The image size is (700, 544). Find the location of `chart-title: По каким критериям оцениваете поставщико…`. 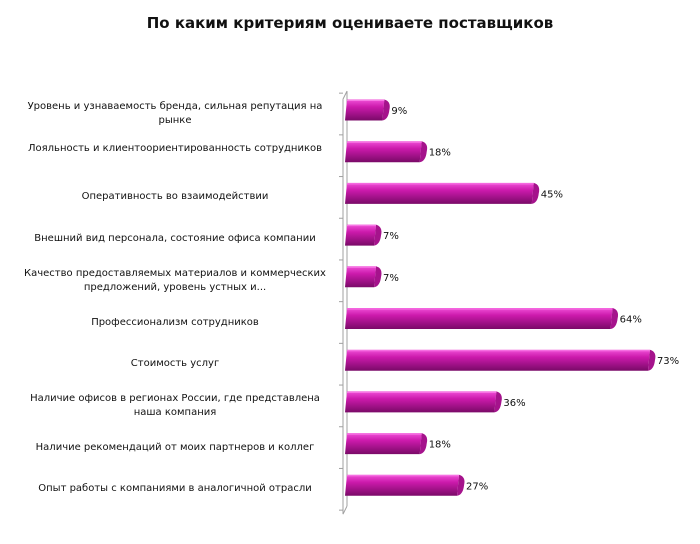

chart-title: По каким критериям оцениваете поставщико… is located at coordinates (350, 23).